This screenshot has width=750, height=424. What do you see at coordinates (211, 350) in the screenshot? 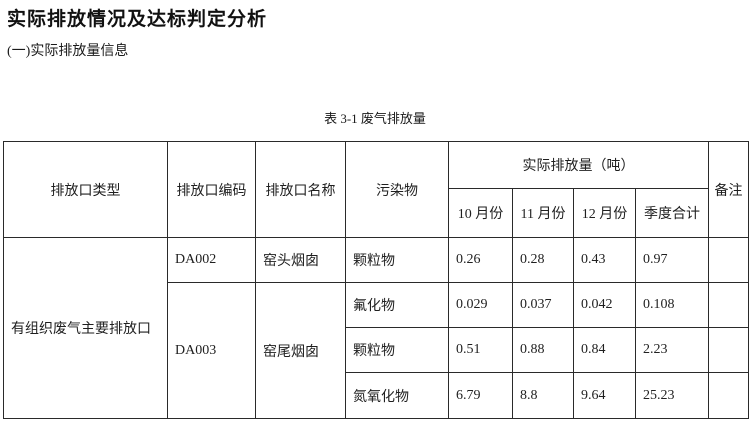
I see `outlet-code-cell: DA003` at bounding box center [211, 350].